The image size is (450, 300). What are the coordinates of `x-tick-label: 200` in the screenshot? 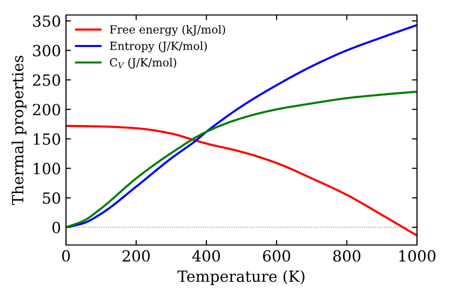 It's located at (136, 256).